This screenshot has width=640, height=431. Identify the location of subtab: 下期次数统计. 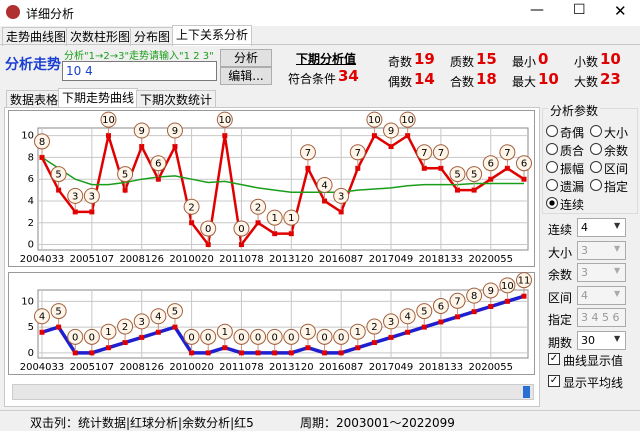
(176, 99).